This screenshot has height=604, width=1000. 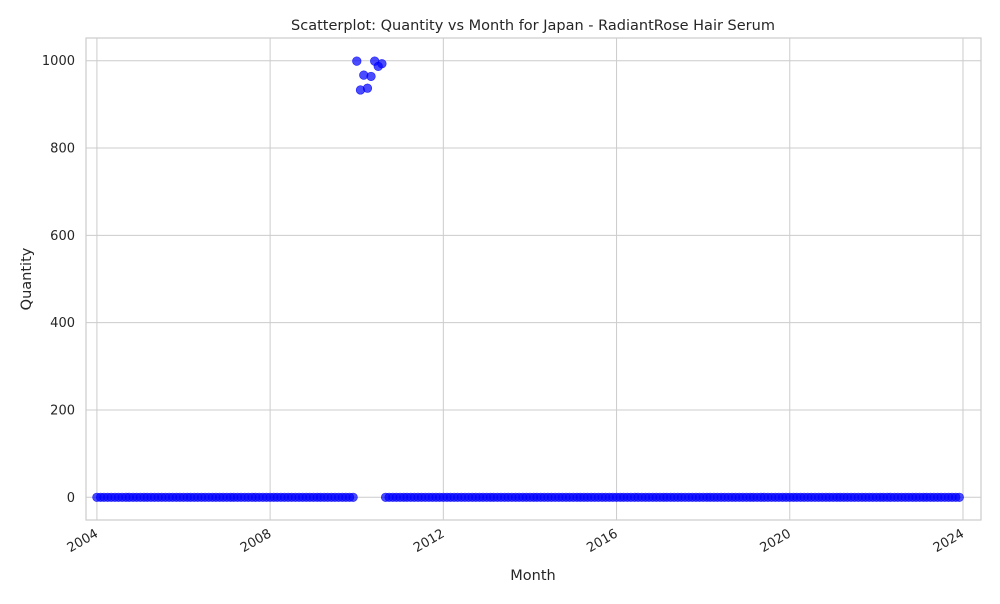 What do you see at coordinates (62, 149) in the screenshot?
I see `y-tick-label: 800` at bounding box center [62, 149].